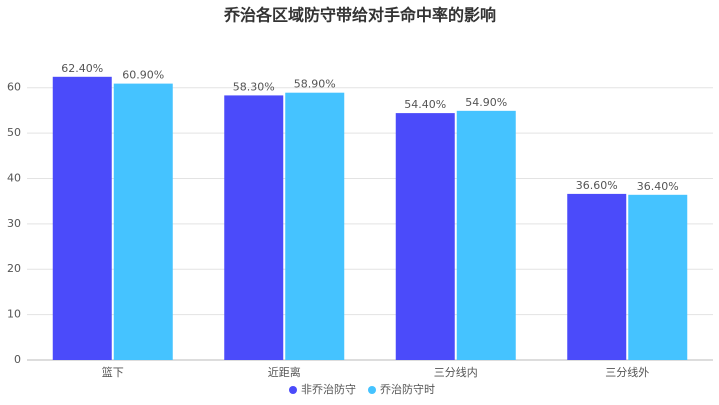 This screenshot has width=719, height=405. I want to click on y-tick-label: 40, so click(14, 177).